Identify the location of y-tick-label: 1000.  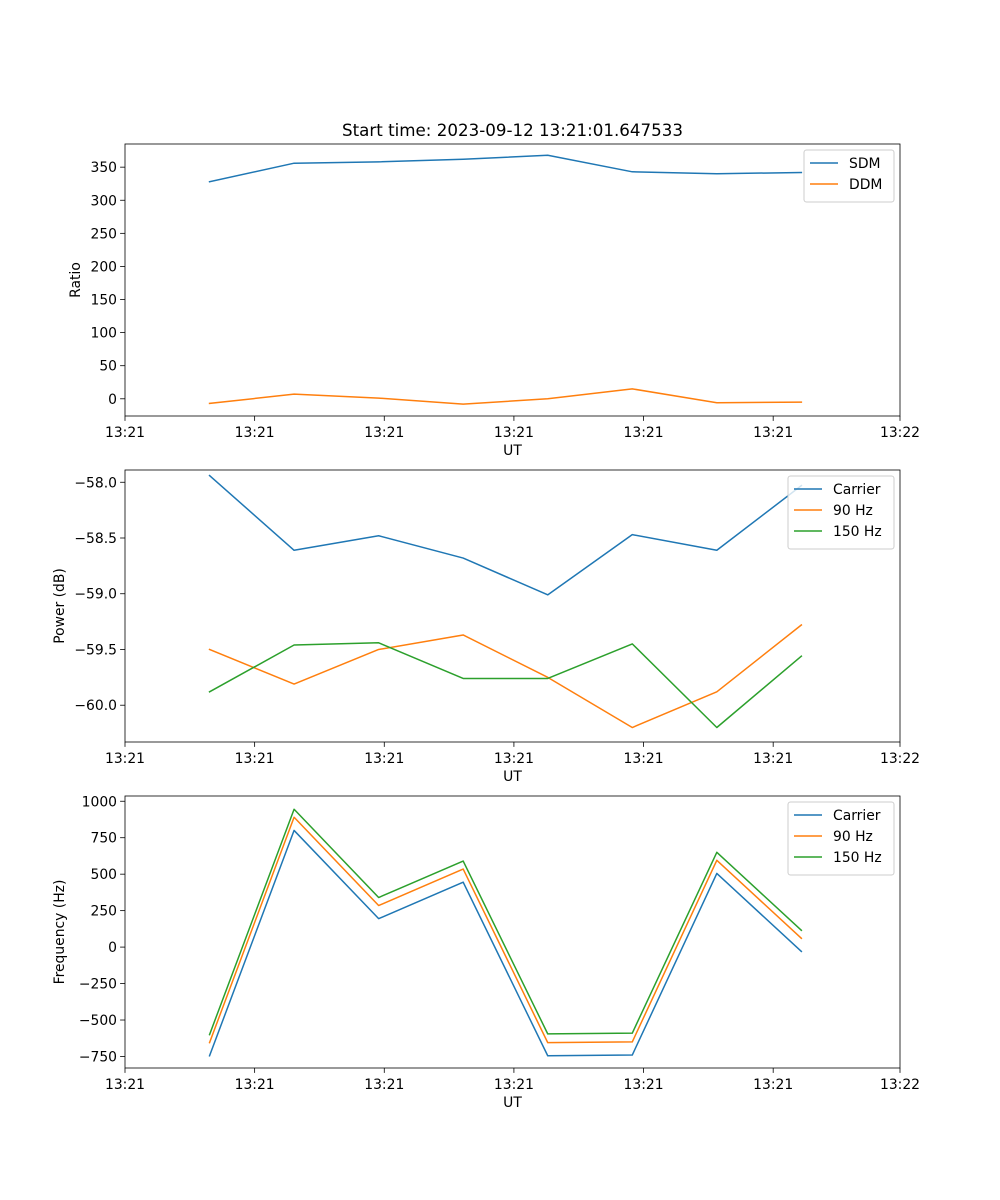
(99, 802).